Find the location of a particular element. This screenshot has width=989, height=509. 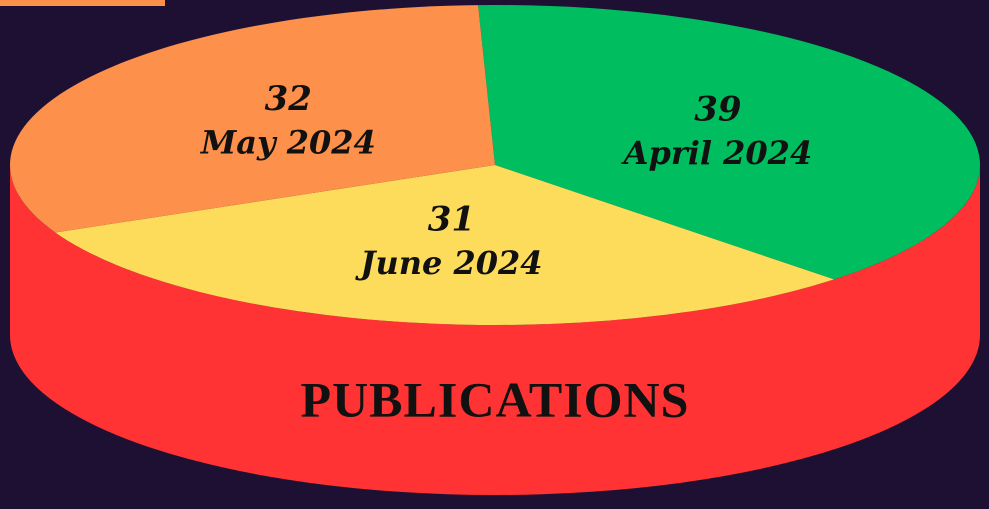

slice-value: 32 is located at coordinates (288, 99).